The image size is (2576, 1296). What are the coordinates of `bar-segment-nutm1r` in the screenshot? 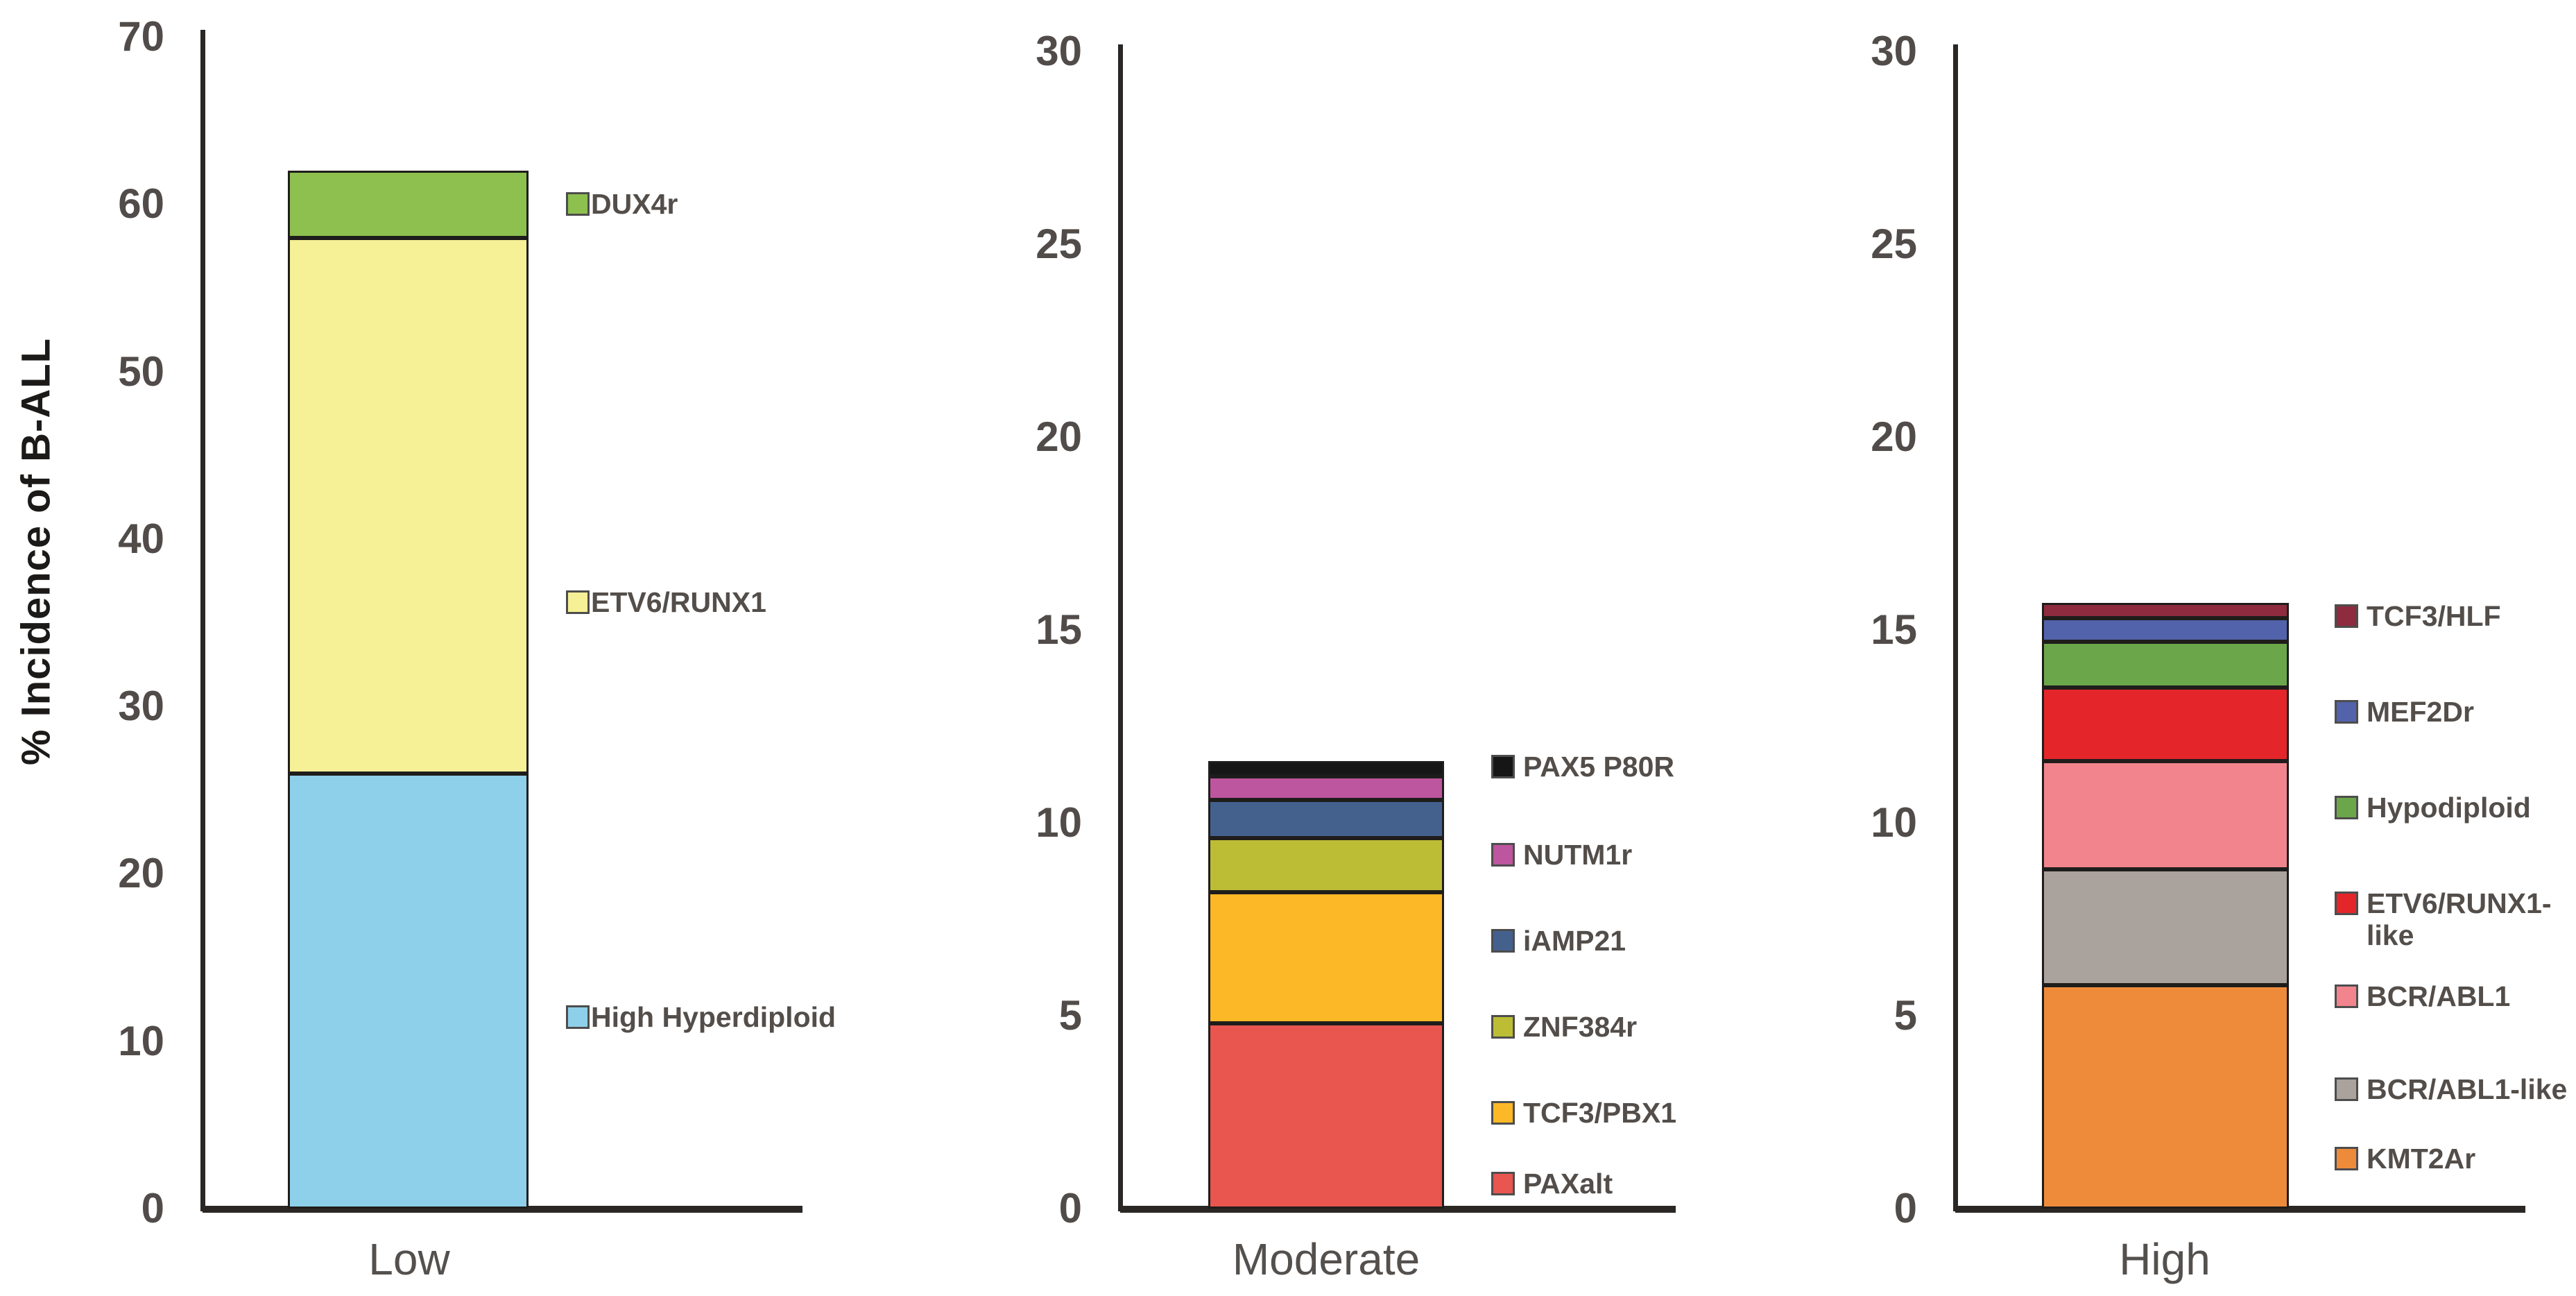 It's located at (1326, 788).